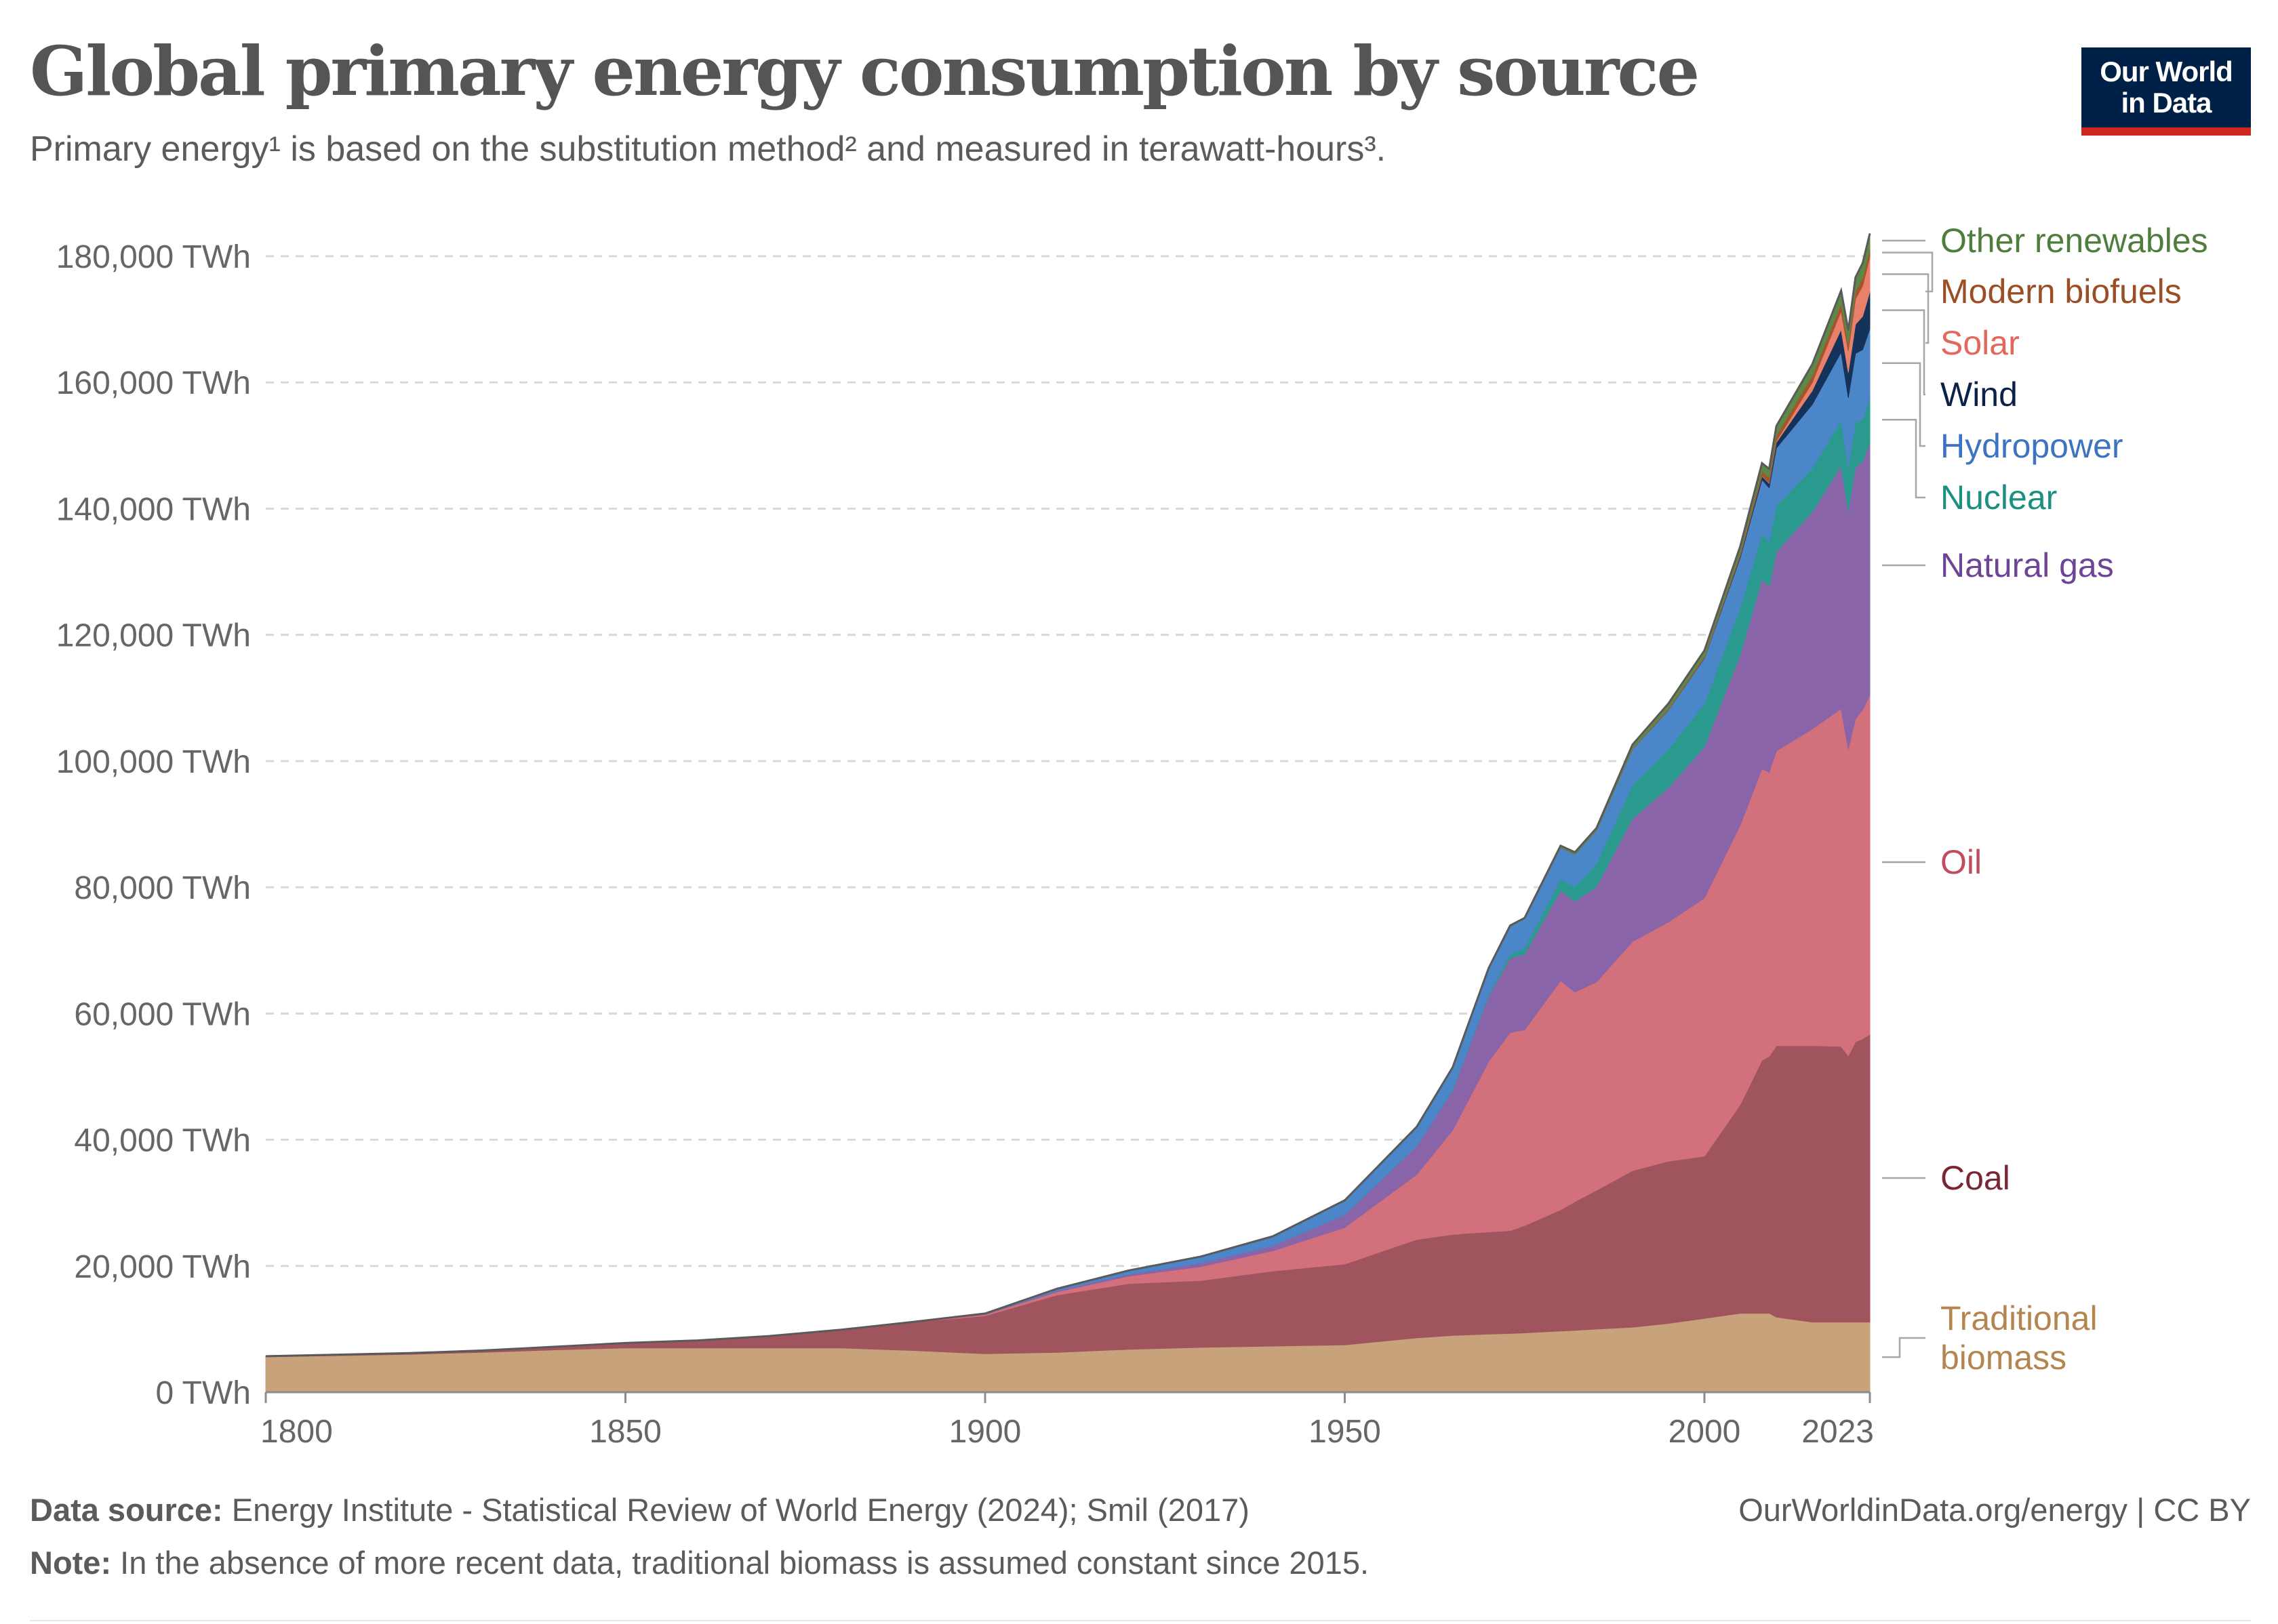 This screenshot has height=1624, width=2278. What do you see at coordinates (127, 1510) in the screenshot?
I see `data-source-label: Data source:` at bounding box center [127, 1510].